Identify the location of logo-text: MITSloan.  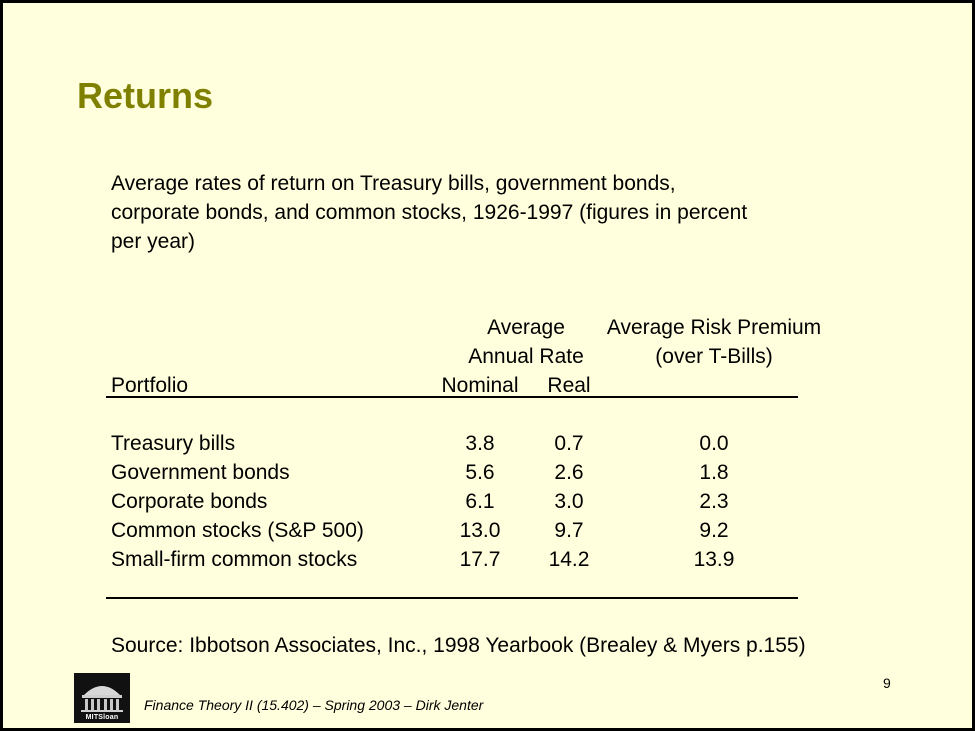
(102, 717).